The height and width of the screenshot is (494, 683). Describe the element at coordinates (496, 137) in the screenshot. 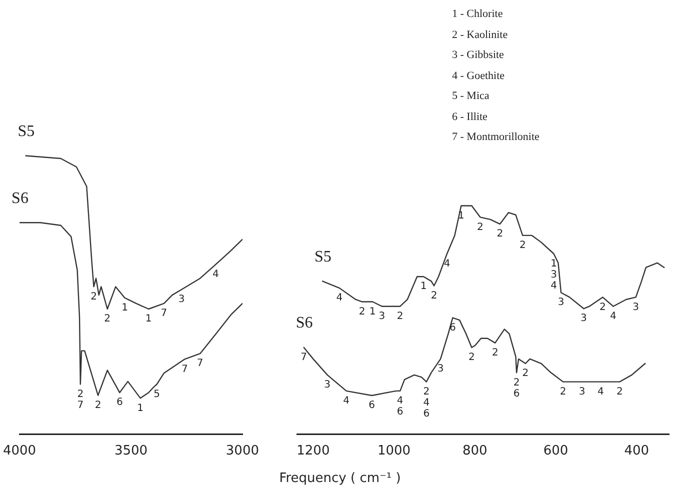

I see `text: 7 - Montmorillonite` at that location.